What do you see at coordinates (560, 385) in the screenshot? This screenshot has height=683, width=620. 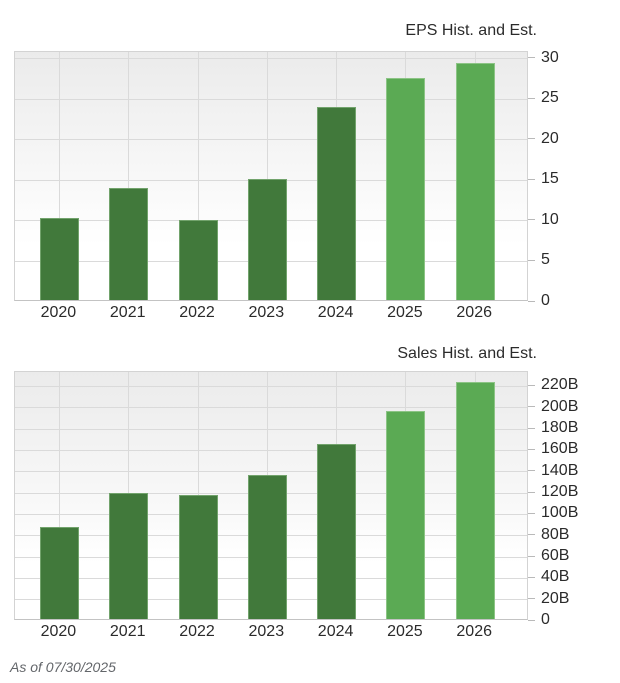 I see `y-axis-label: 220B` at bounding box center [560, 385].